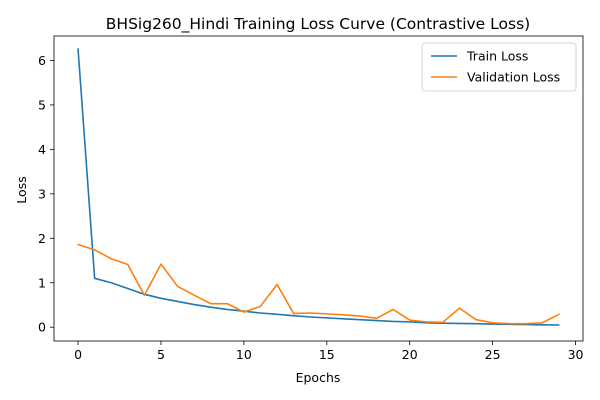  I want to click on y-tick-label: 4, so click(42, 149).